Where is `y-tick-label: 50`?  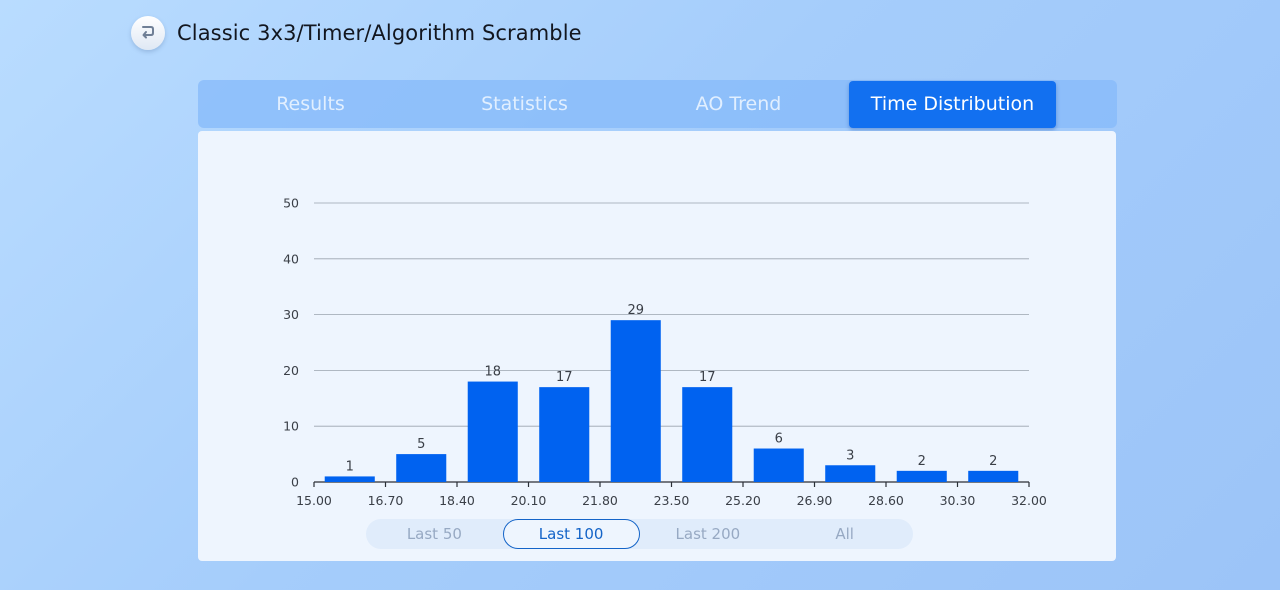
y-tick-label: 50 is located at coordinates (291, 203).